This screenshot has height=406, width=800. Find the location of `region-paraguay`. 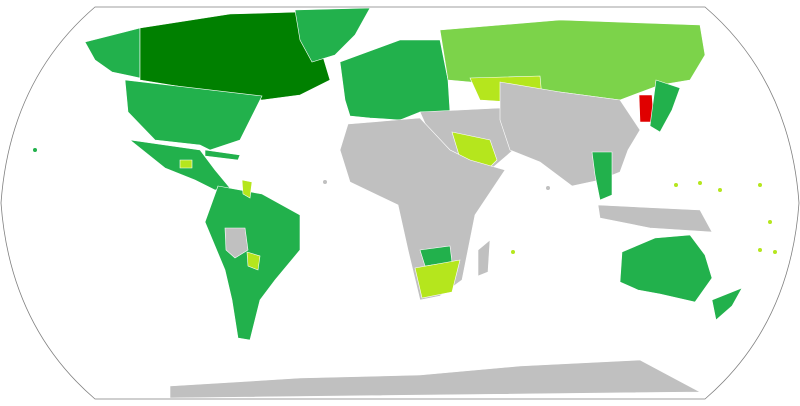

region-paraguay is located at coordinates (253, 261).